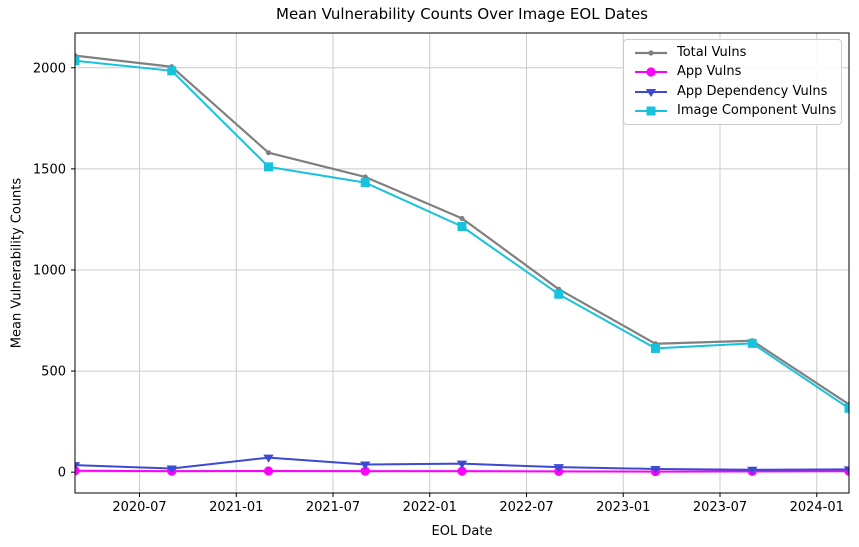 The width and height of the screenshot is (859, 547). I want to click on y-axis-label: Mean Vulnerability Counts, so click(17, 263).